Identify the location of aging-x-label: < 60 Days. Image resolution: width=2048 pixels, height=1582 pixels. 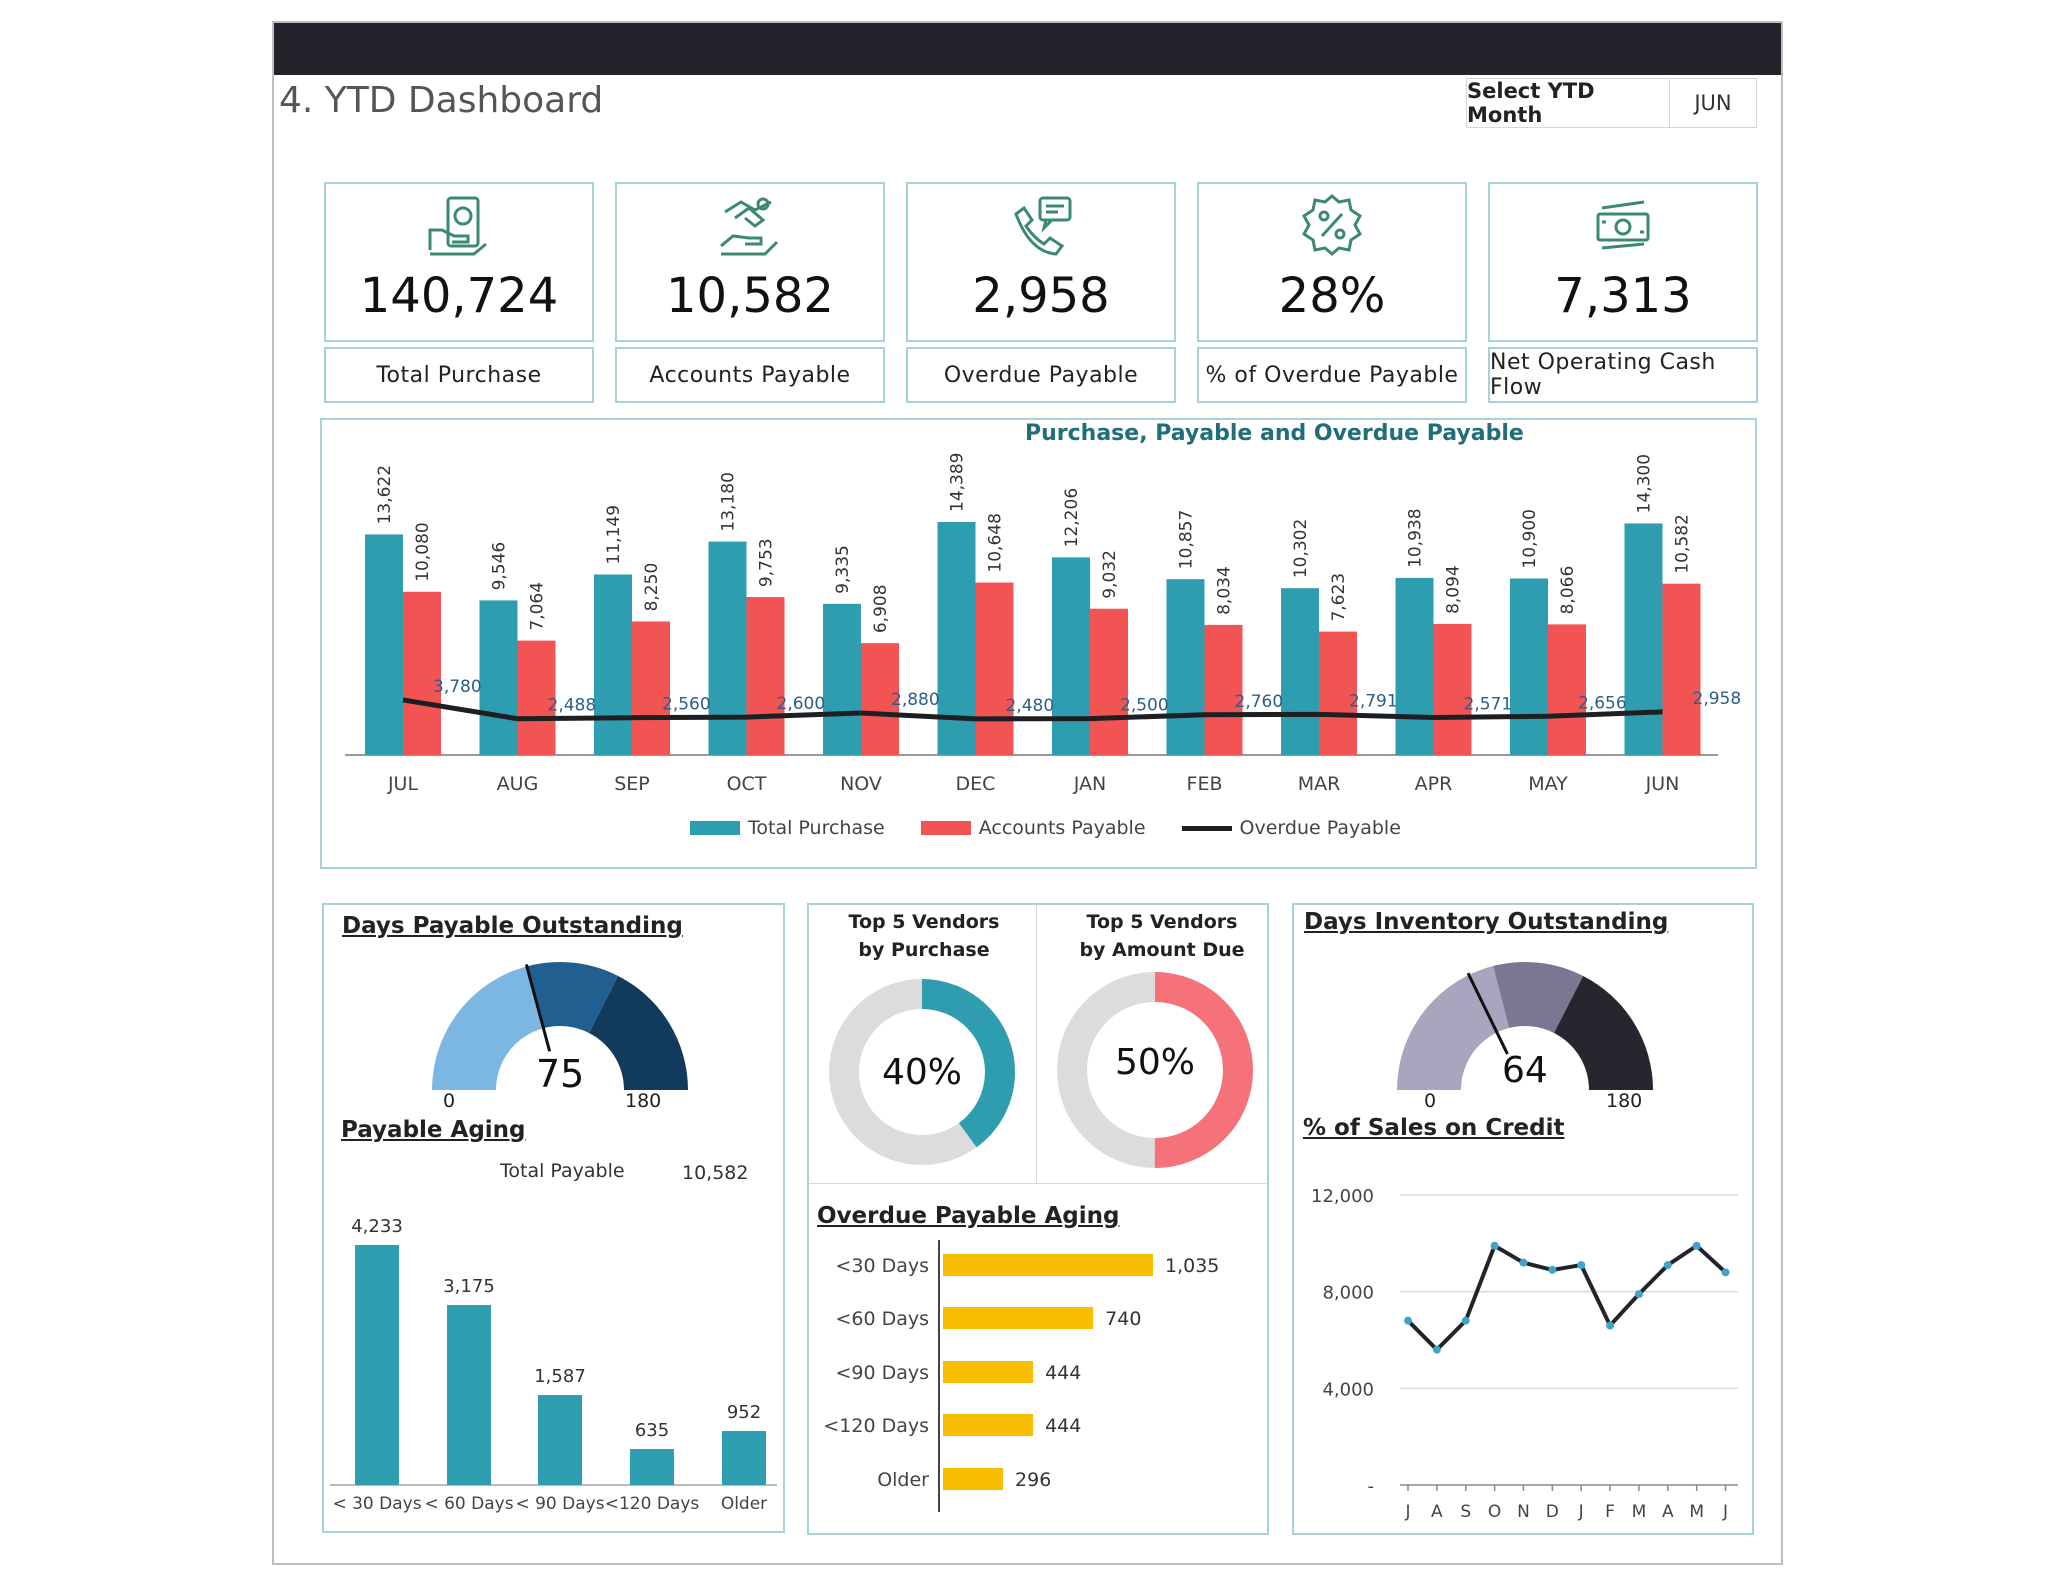
(468, 1504).